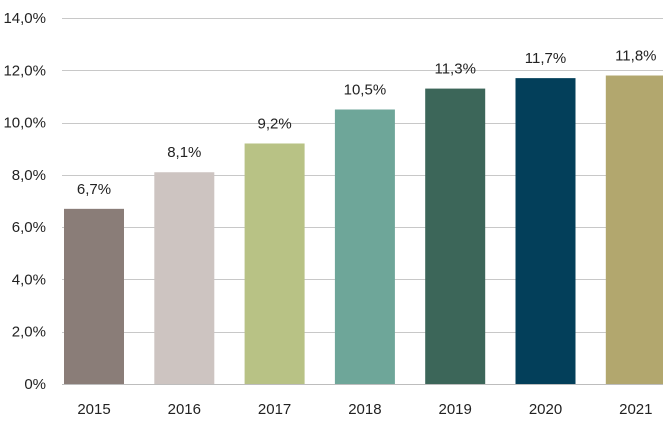  I want to click on data-label: 6,7%, so click(94, 189).